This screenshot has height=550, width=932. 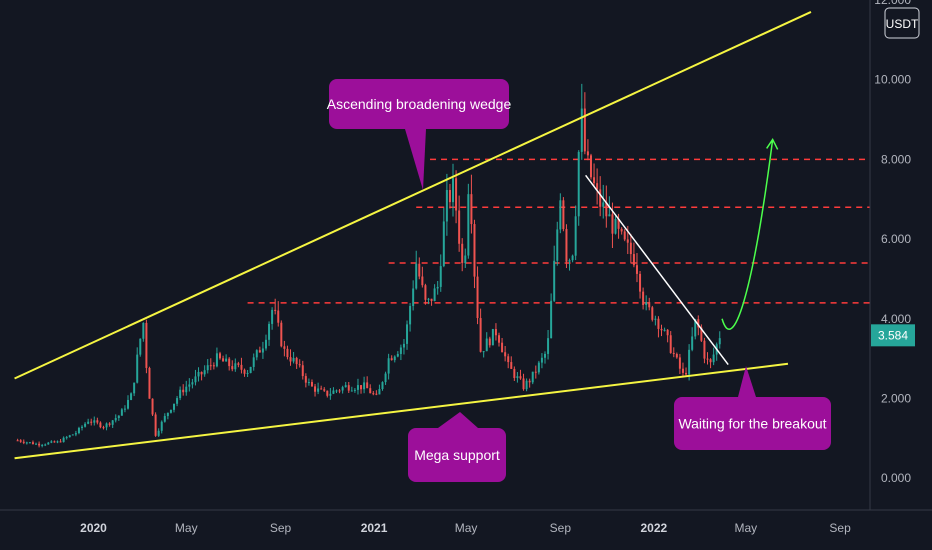 What do you see at coordinates (902, 23) in the screenshot?
I see `currency-button: USDT` at bounding box center [902, 23].